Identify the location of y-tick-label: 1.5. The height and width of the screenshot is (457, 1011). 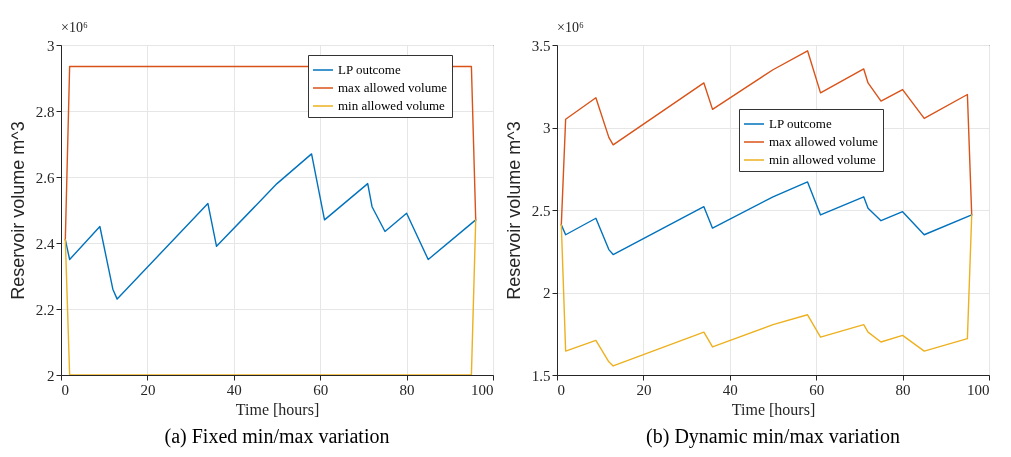
(541, 375).